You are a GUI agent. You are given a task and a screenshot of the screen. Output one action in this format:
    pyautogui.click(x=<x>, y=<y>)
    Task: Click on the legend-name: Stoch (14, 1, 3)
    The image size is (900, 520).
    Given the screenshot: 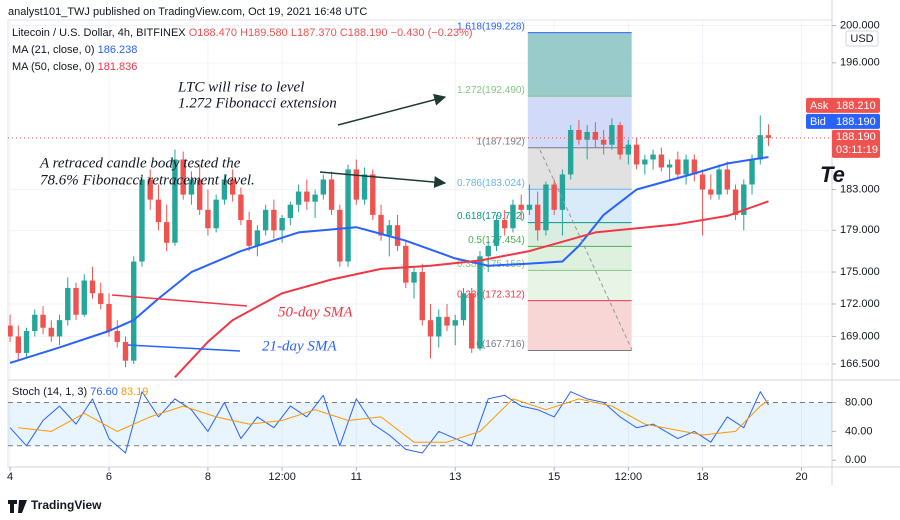 What is the action you would take?
    pyautogui.click(x=49, y=392)
    